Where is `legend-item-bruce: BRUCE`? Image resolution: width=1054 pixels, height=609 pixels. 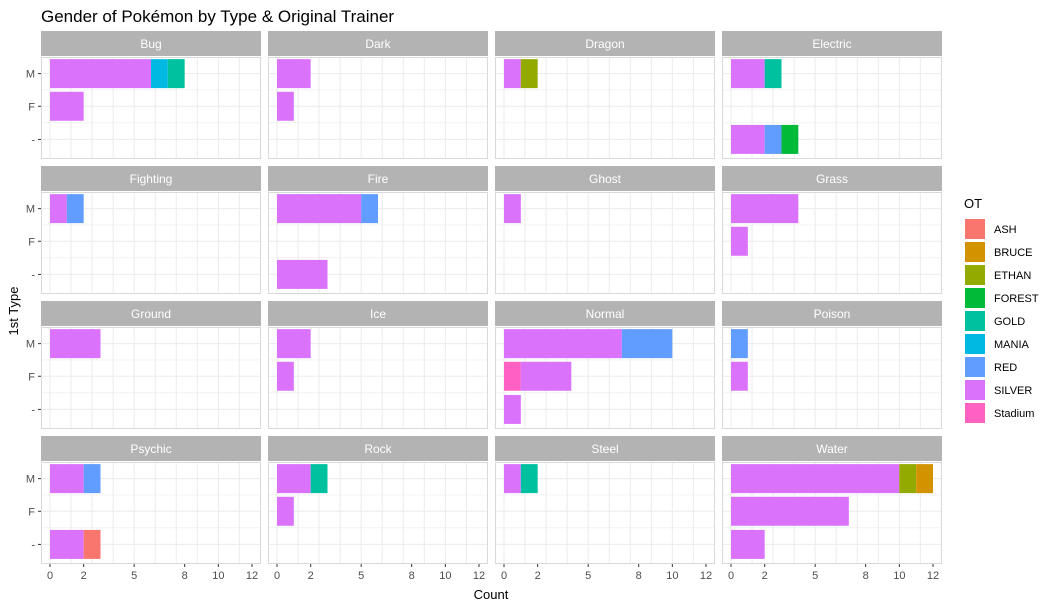 legend-item-bruce: BRUCE is located at coordinates (999, 252).